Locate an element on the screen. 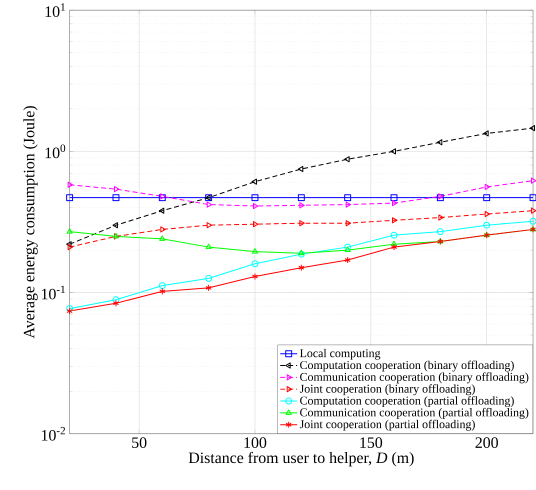 The height and width of the screenshot is (490, 536). legend-label: Local computing is located at coordinates (340, 354).